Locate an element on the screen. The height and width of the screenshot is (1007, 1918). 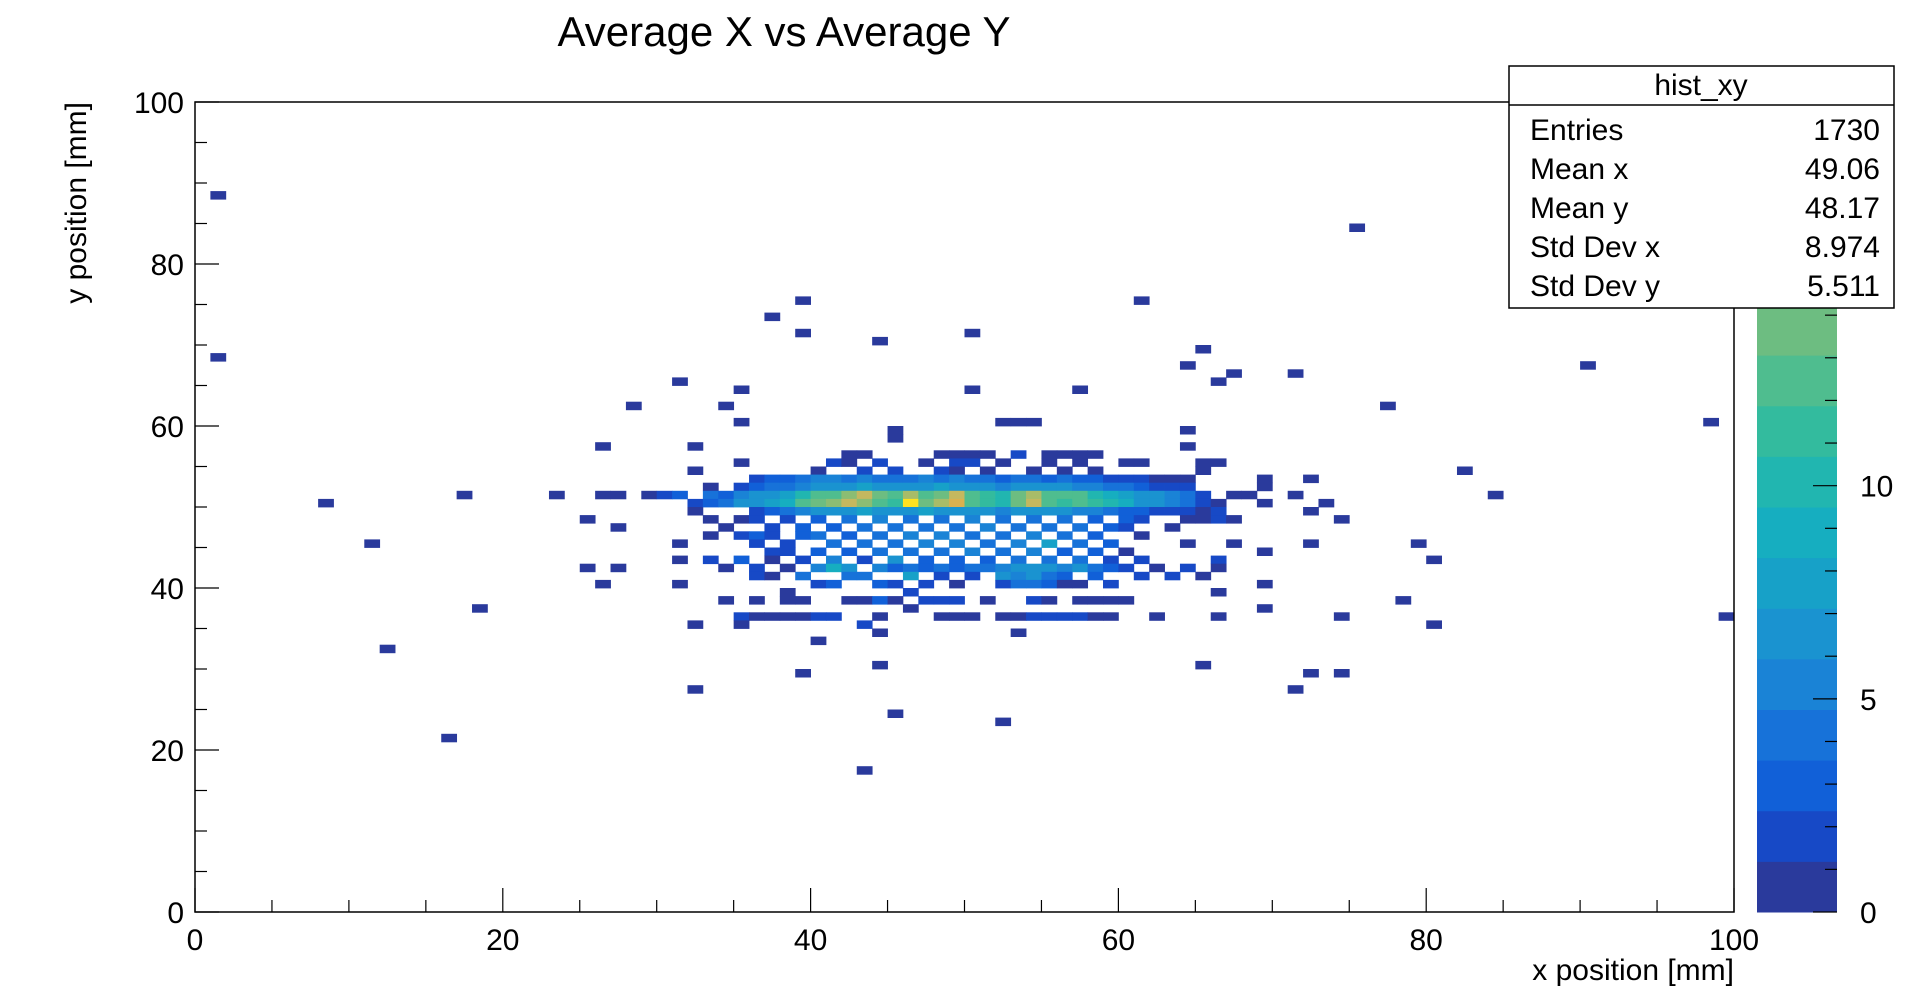
stats-row-label: Std Dev y is located at coordinates (1595, 286).